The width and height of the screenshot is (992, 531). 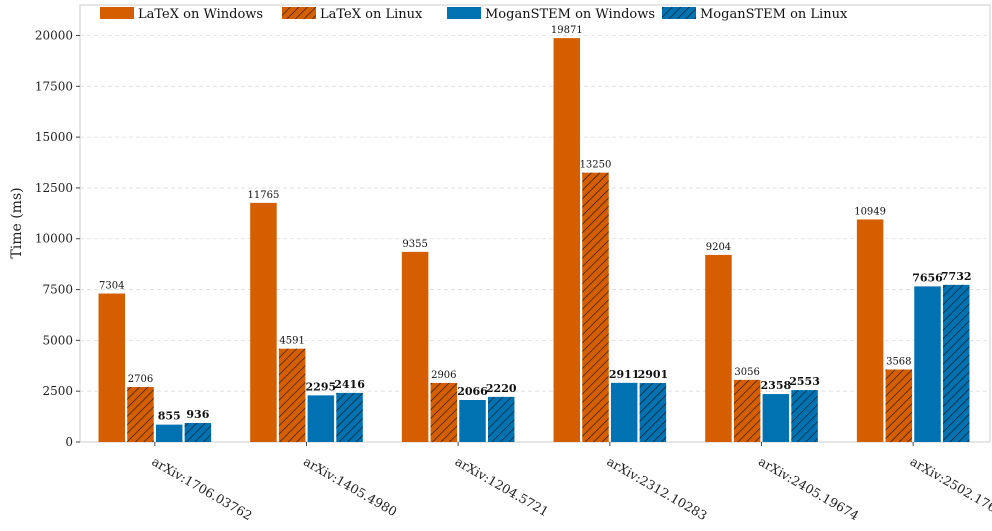 What do you see at coordinates (54, 239) in the screenshot?
I see `y-tick-label: 10000` at bounding box center [54, 239].